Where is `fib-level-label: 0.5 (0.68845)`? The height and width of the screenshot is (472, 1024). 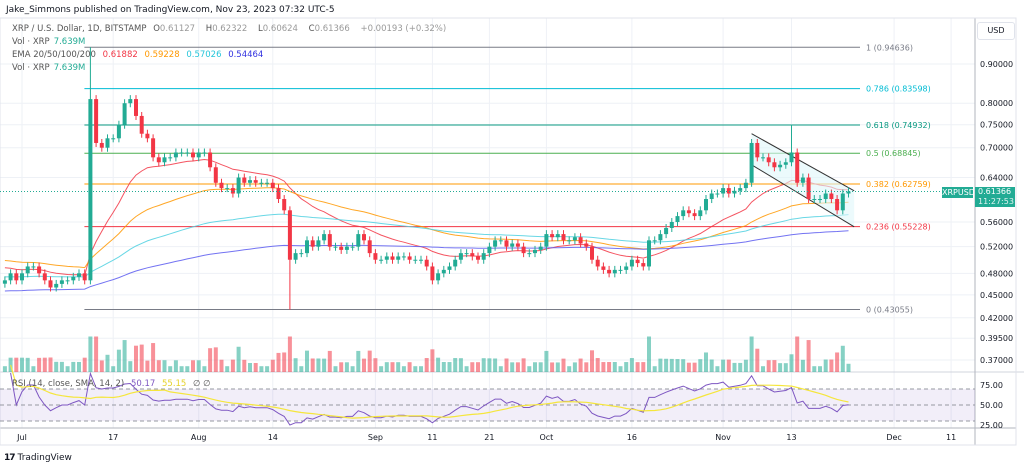
fib-level-label: 0.5 (0.68845) is located at coordinates (893, 153).